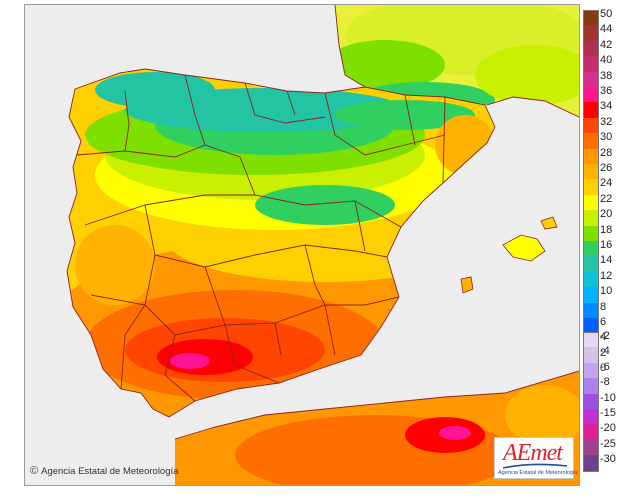  What do you see at coordinates (606, 275) in the screenshot?
I see `legend-label: 12` at bounding box center [606, 275].